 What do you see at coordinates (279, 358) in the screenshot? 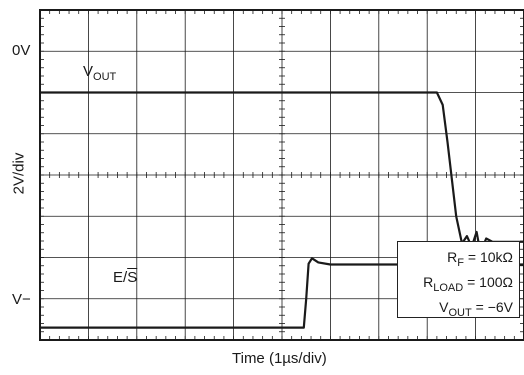
I see `x-axis-label: Time (1µs/div)` at bounding box center [279, 358].